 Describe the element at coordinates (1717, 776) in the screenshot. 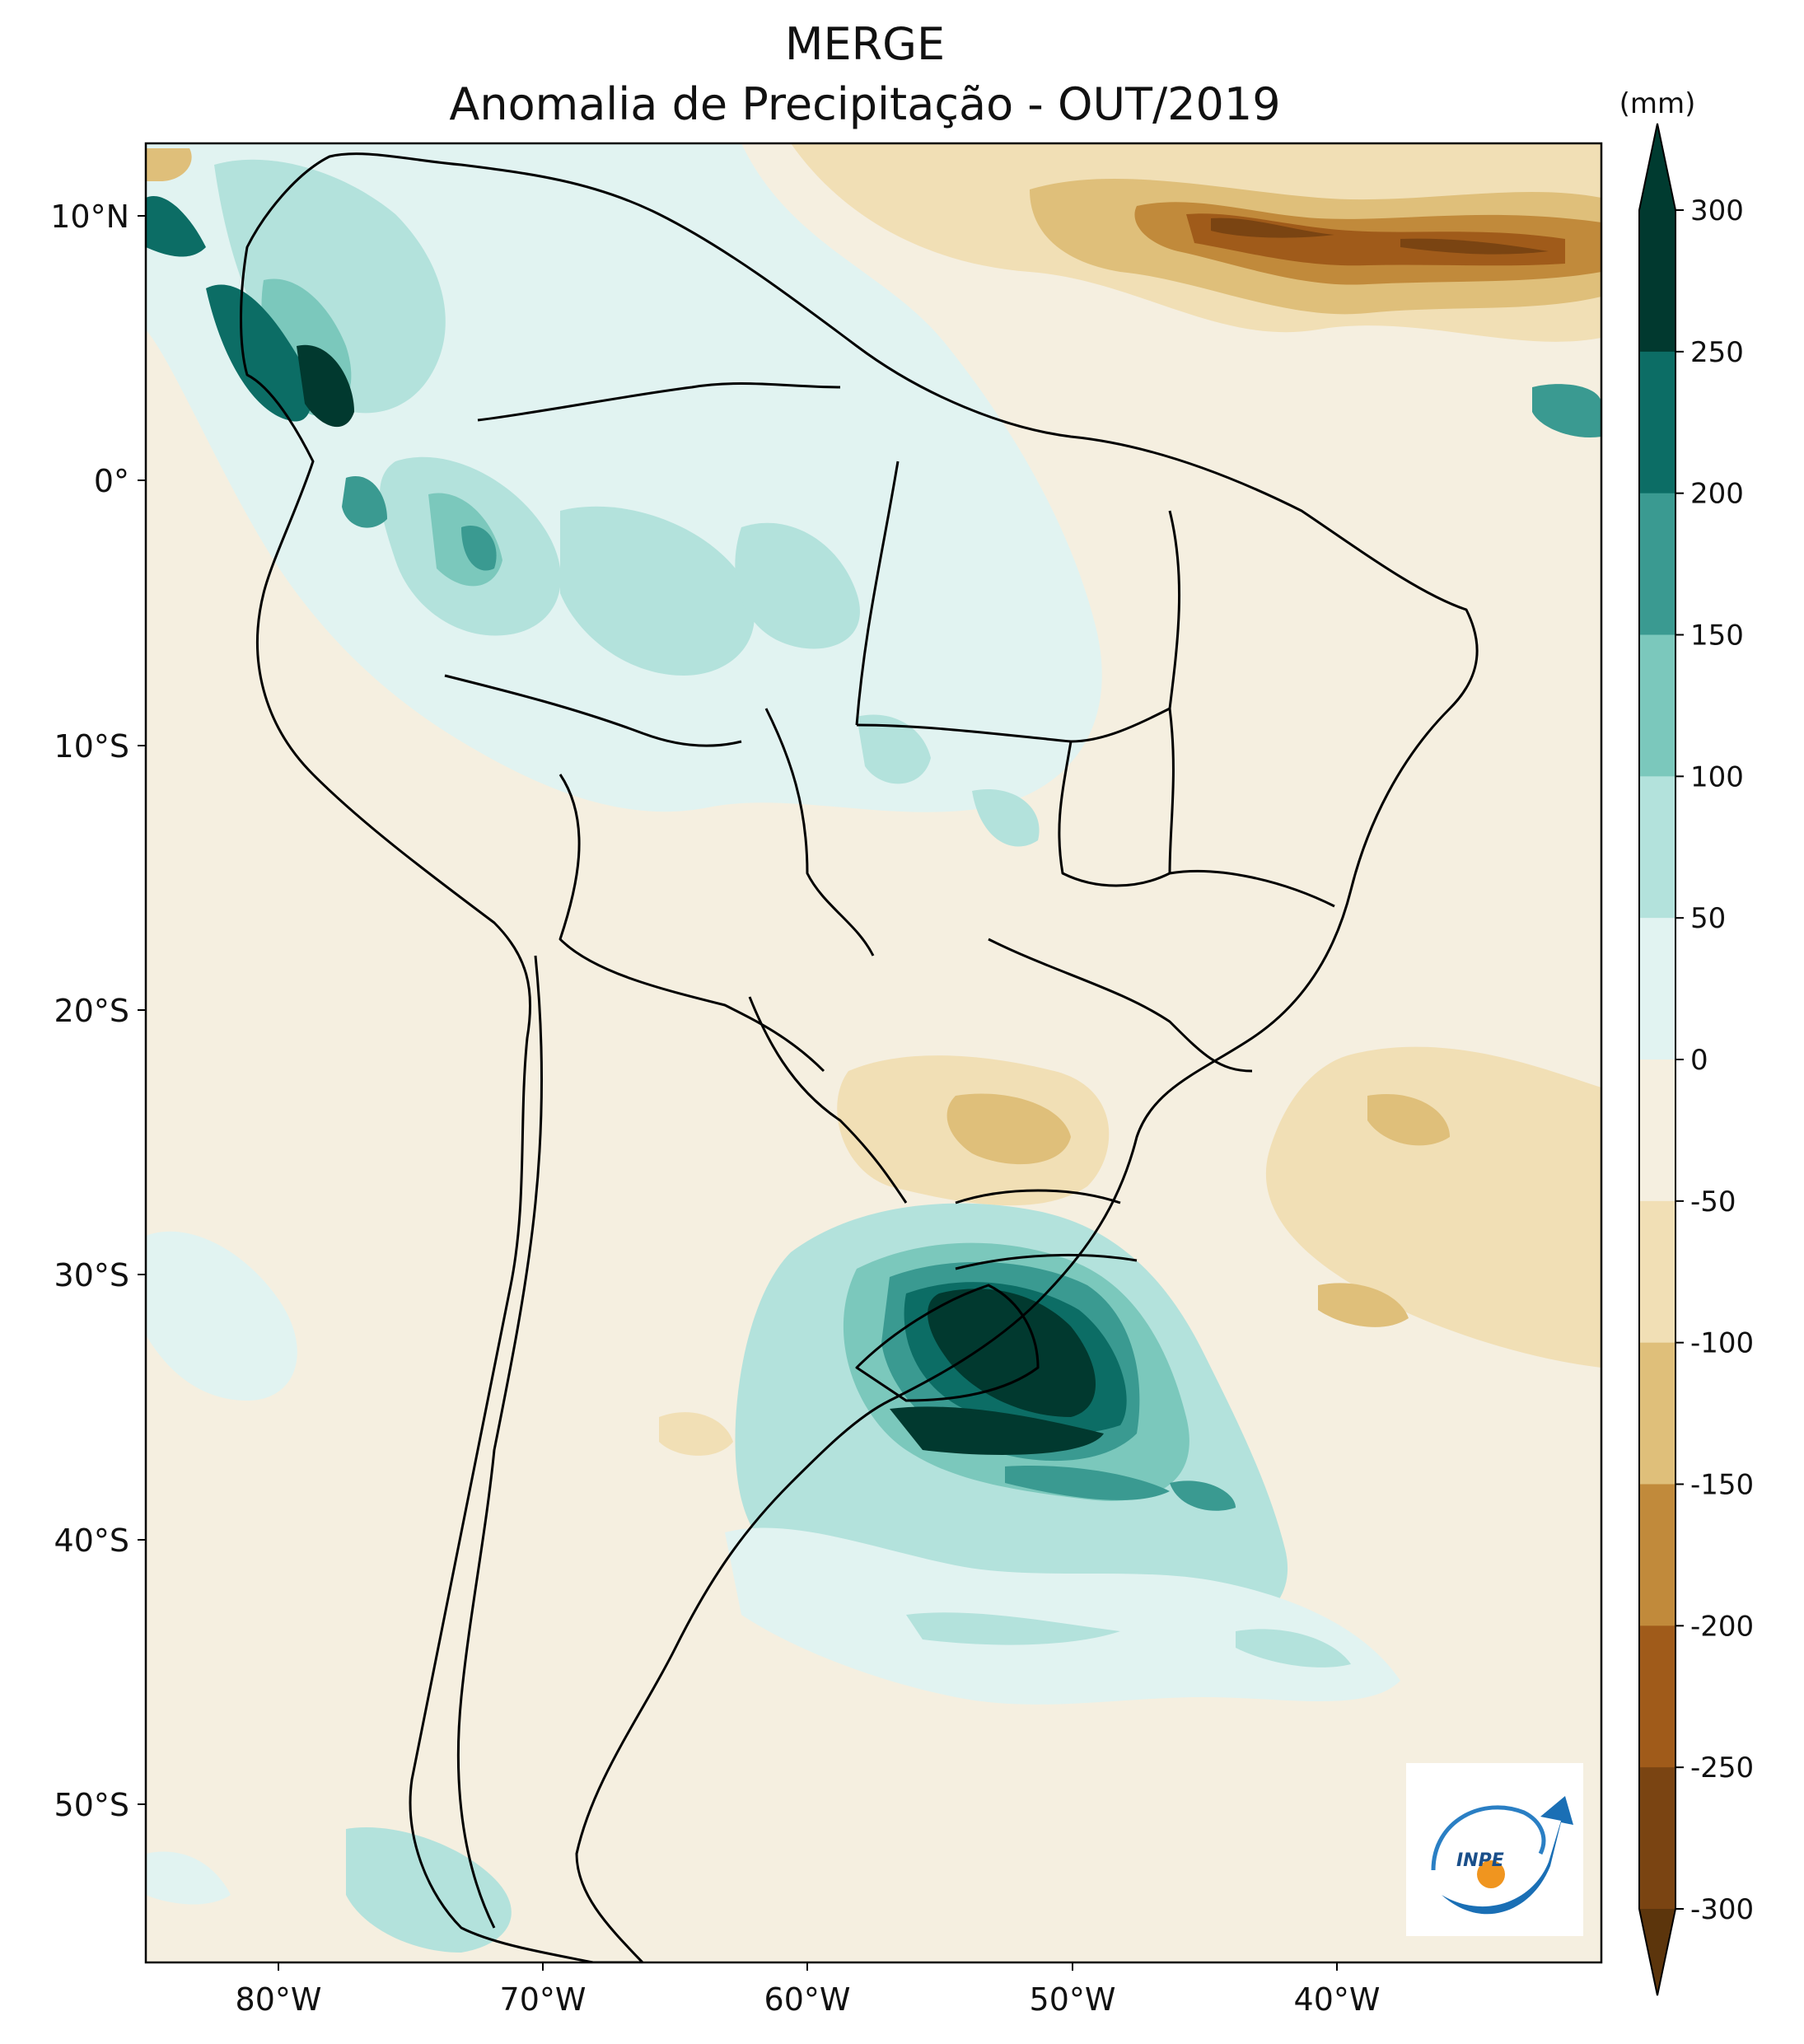

I see `colorbar-tick-label: 100` at that location.